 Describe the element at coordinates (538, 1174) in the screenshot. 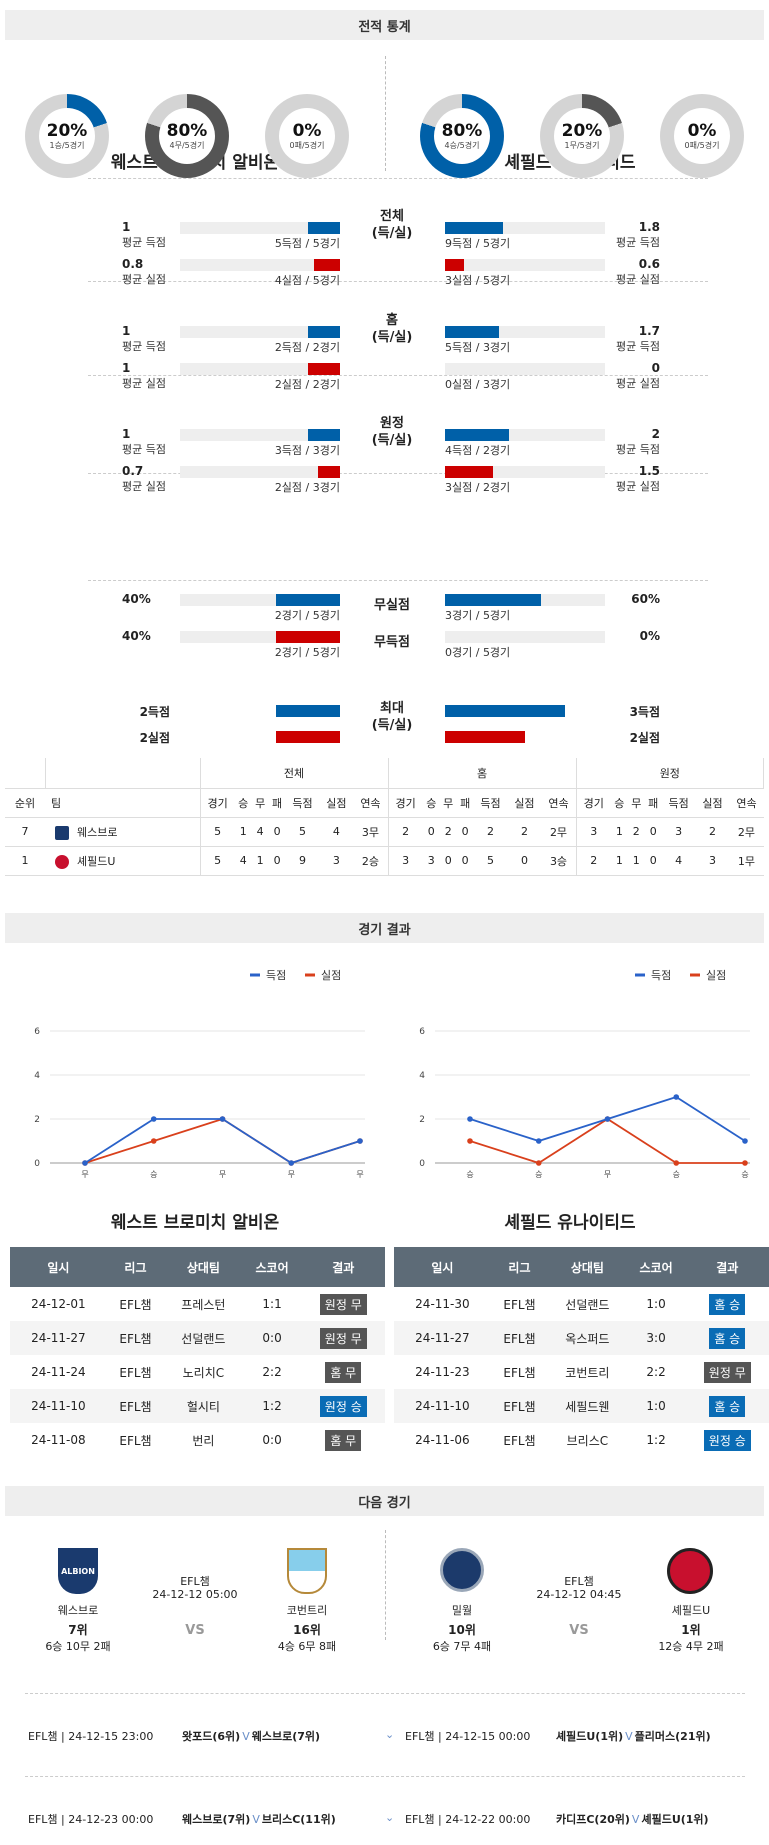

I see `x-tick-label: 승` at that location.